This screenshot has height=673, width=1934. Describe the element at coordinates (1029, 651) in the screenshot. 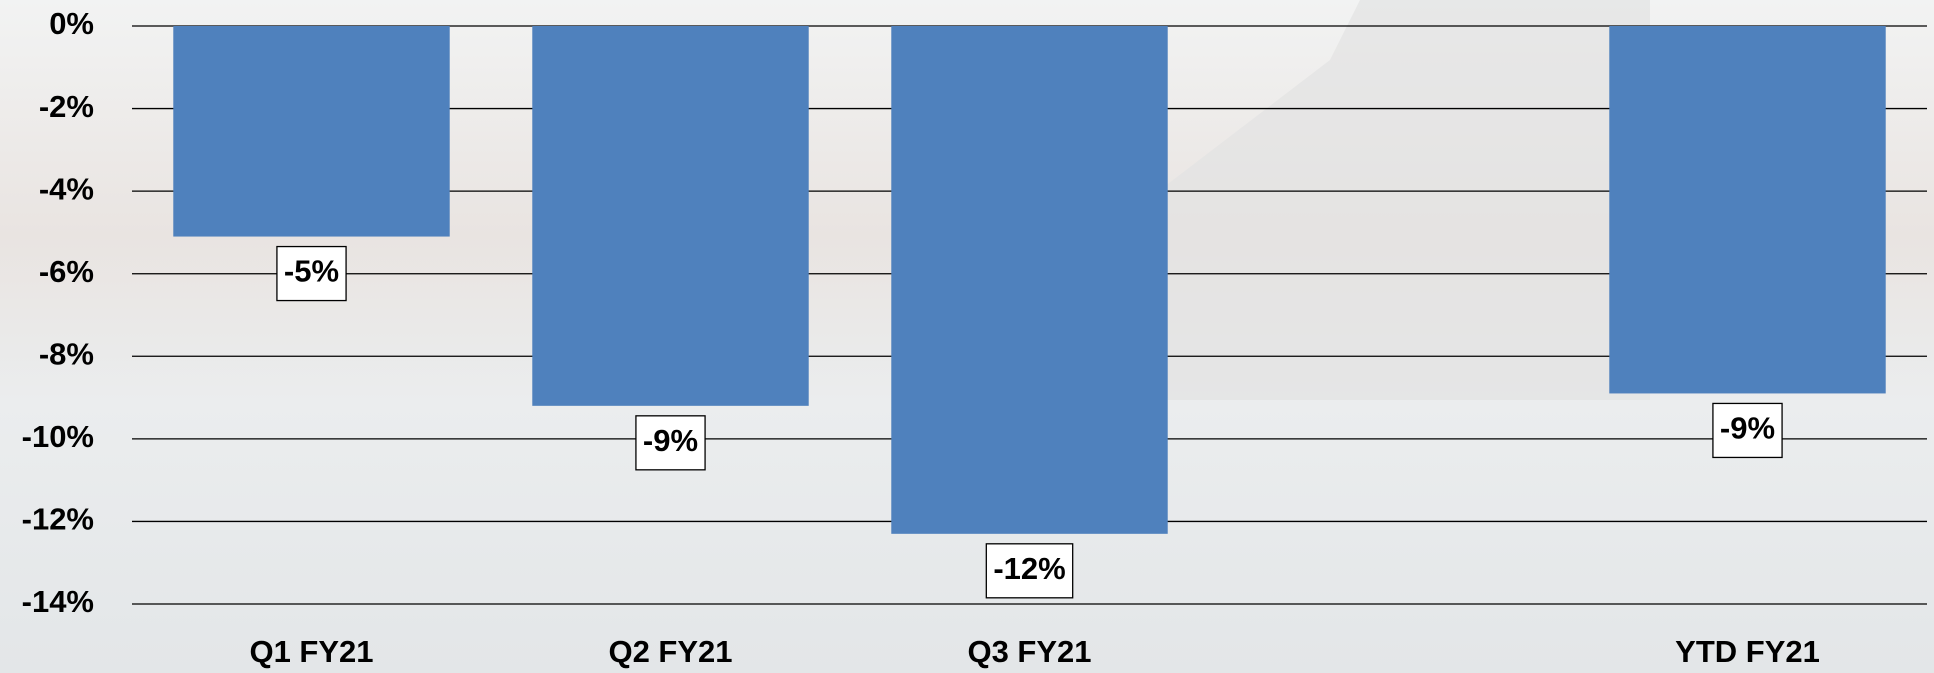

I see `x-tick-label: Q3 FY21` at that location.